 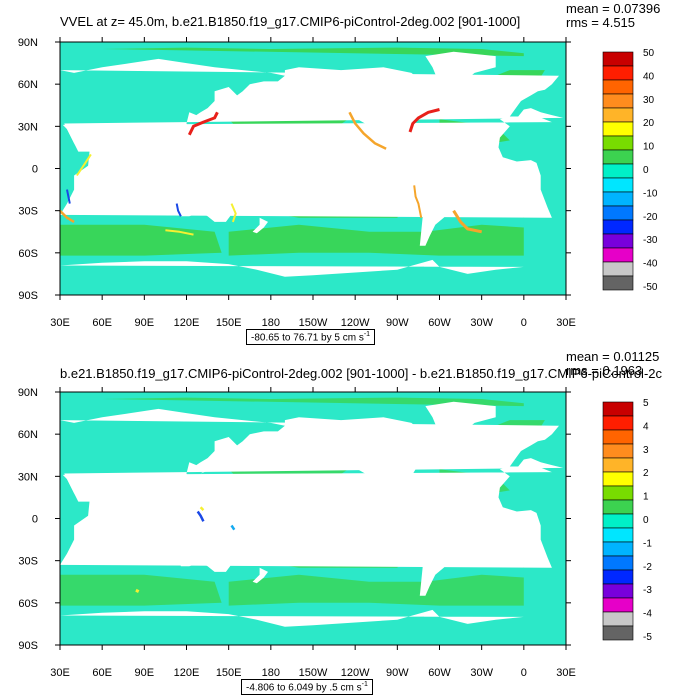 I want to click on land-madagascar, so click(x=84, y=545).